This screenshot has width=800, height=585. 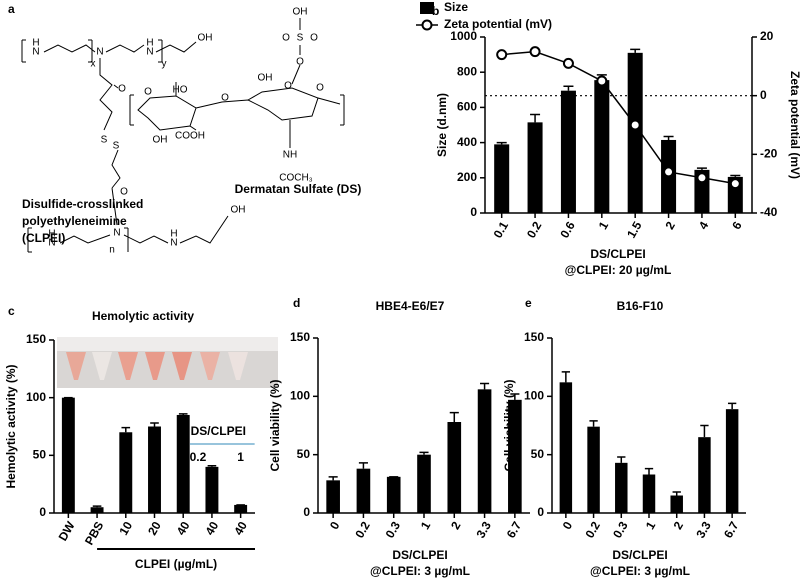 I want to click on x-tick-label: PBS, so click(x=94, y=533).